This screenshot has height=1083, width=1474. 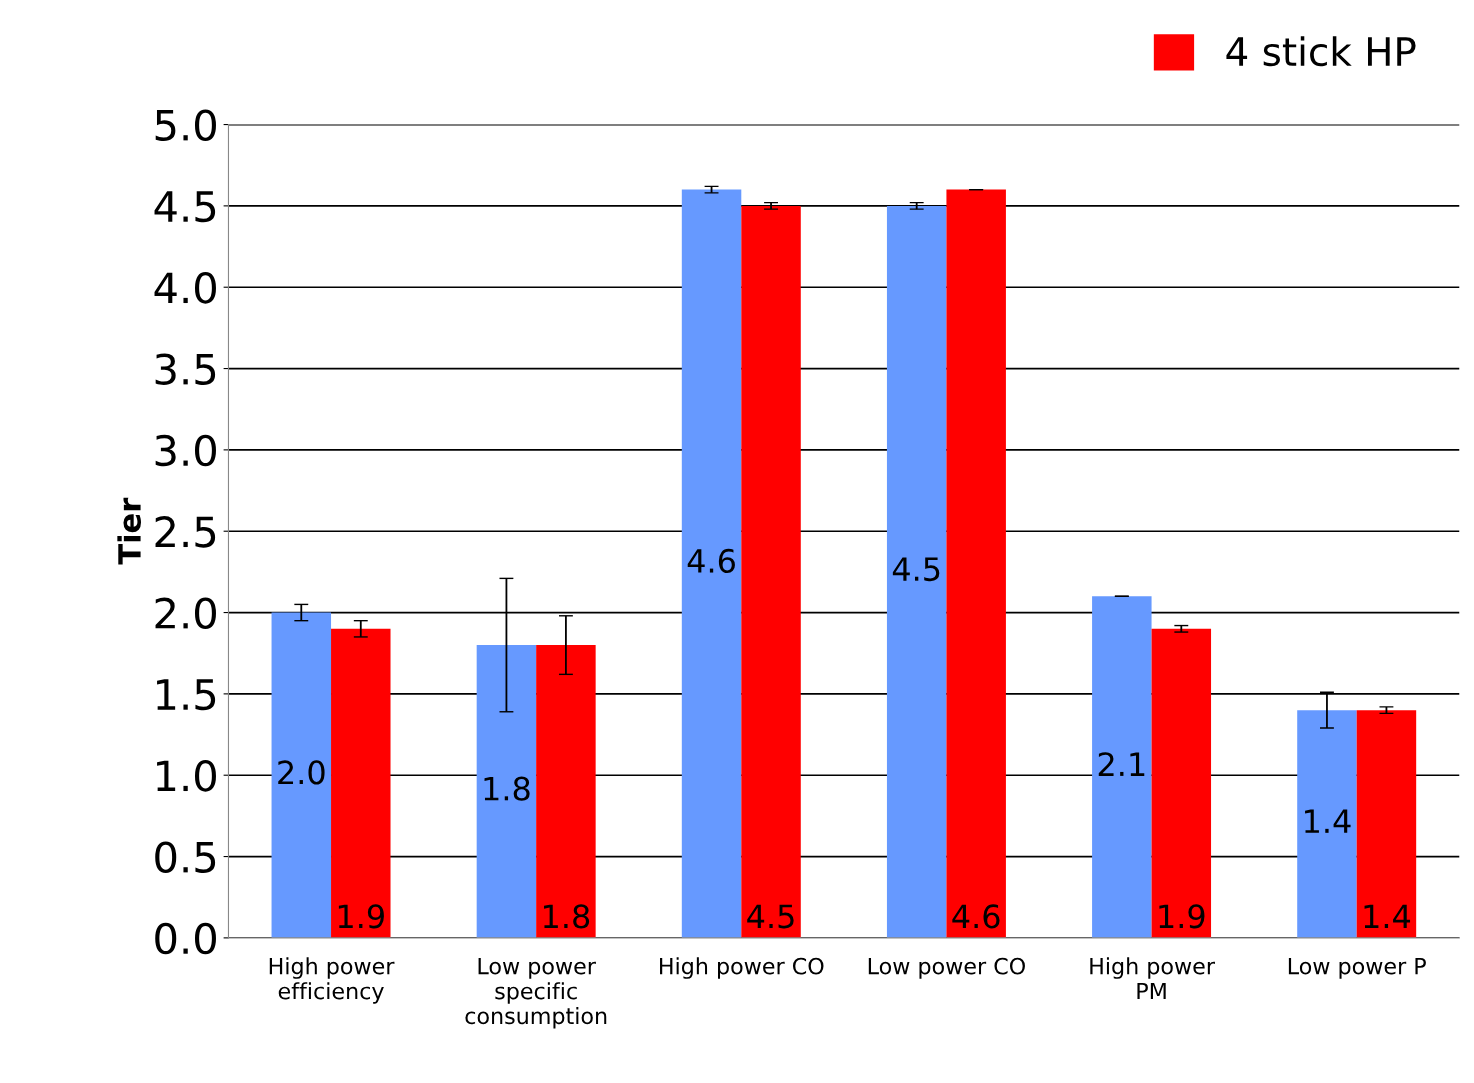 I want to click on y-tick-label: 0.5, so click(x=185, y=857).